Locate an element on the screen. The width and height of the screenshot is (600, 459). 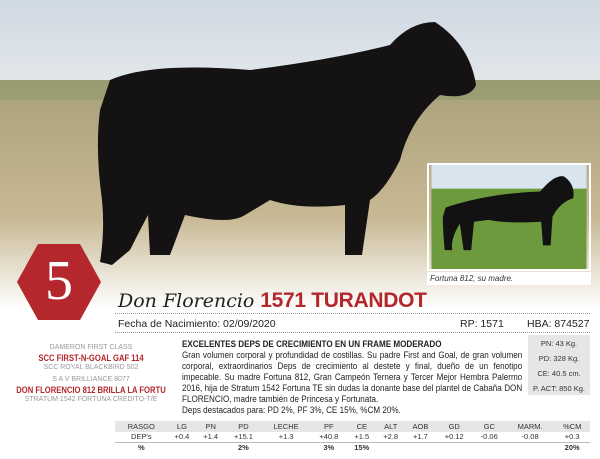
title-name: 1571 TURANDOT is located at coordinates (343, 300).